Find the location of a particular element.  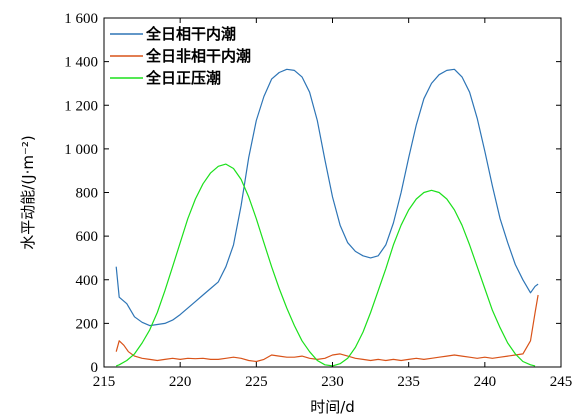

legend-label-2: 全日非相干内潮 is located at coordinates (198, 56).